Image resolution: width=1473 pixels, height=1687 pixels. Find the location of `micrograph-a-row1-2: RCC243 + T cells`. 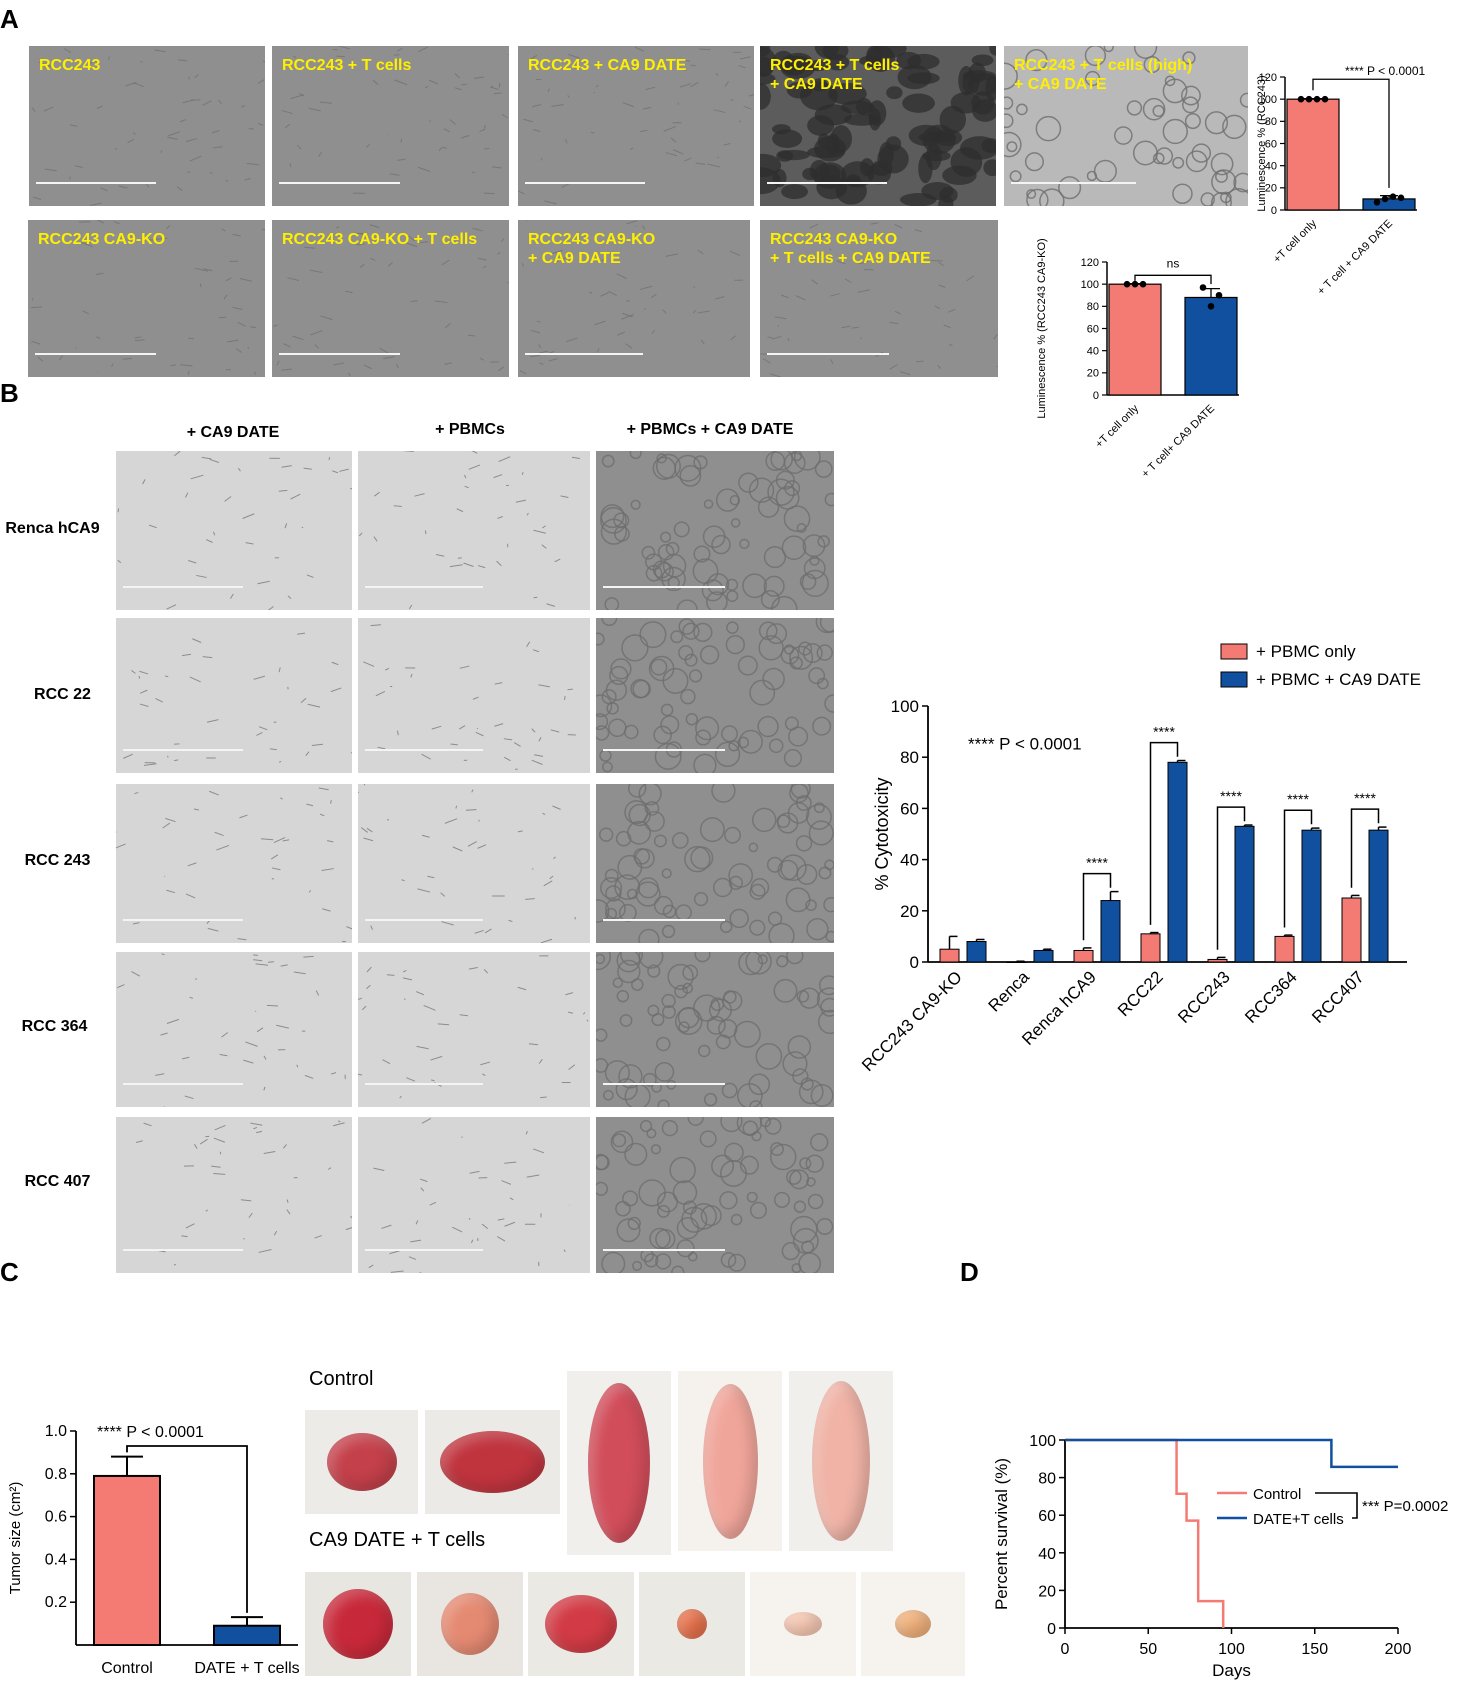

micrograph-a-row1-2: RCC243 + T cells is located at coordinates (390, 126).